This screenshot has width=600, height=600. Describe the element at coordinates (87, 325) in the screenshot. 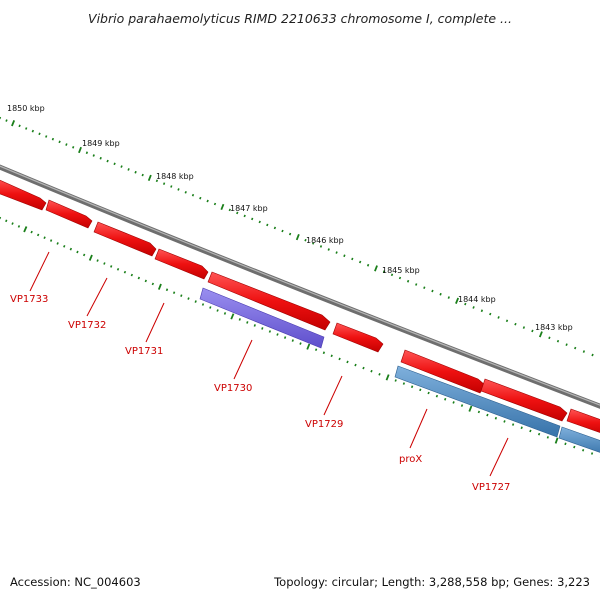

I see `gene-label: VP1732` at that location.